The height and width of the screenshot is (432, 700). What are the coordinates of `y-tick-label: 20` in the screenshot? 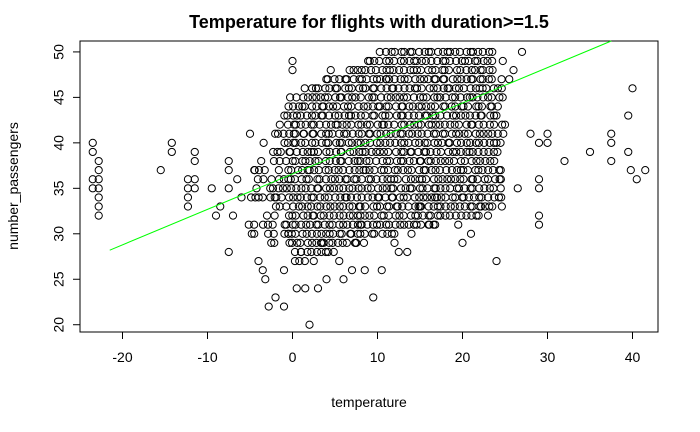 It's located at (59, 325).